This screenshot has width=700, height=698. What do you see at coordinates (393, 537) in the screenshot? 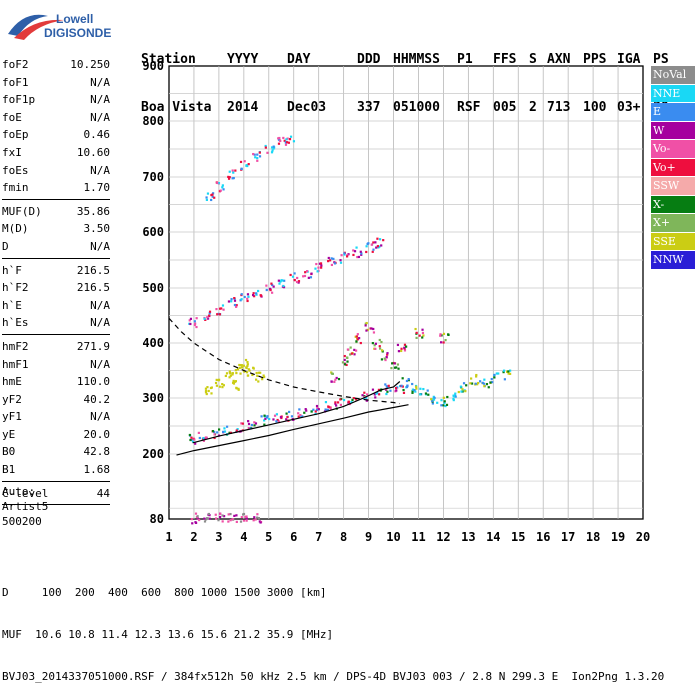
I see `x-tick-label: 10` at bounding box center [393, 537].